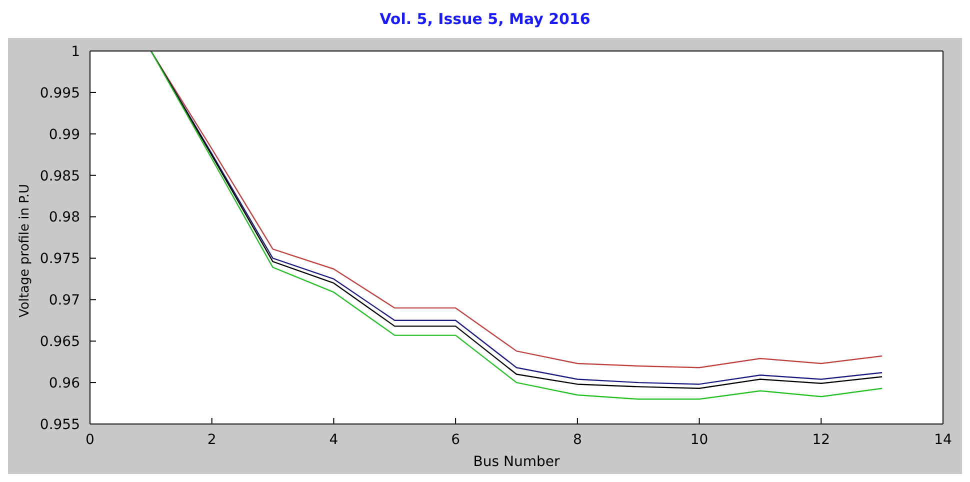 The image size is (970, 482). I want to click on y-tick-label: 0.97, so click(64, 300).